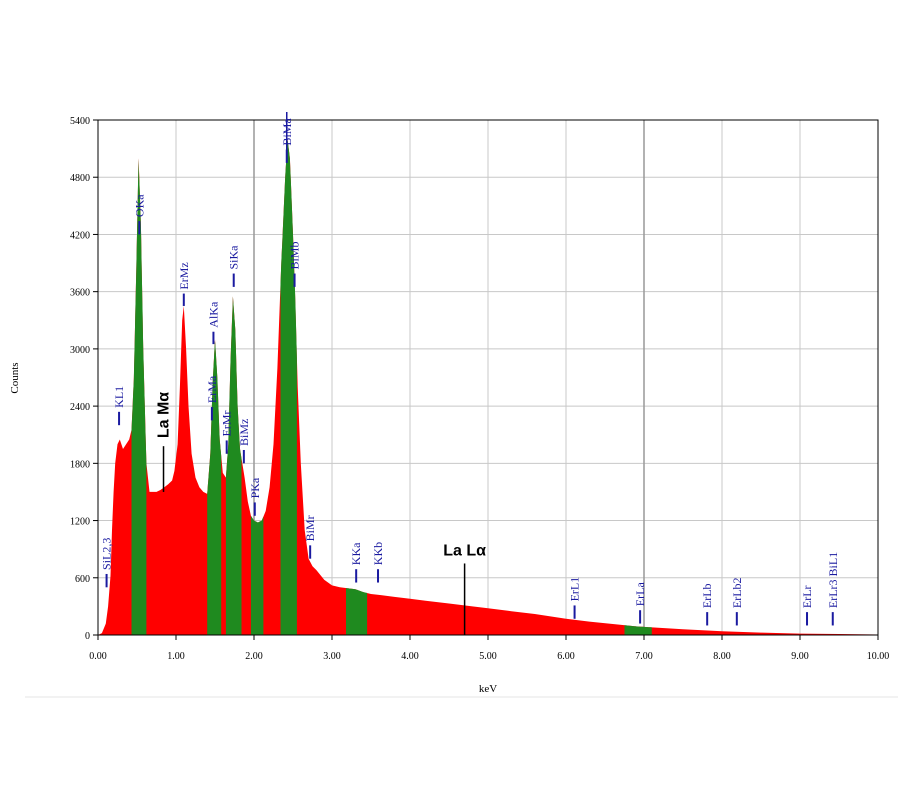 This screenshot has height=800, width=900. What do you see at coordinates (410, 656) in the screenshot?
I see `x-tick-label: 4.00` at bounding box center [410, 656].